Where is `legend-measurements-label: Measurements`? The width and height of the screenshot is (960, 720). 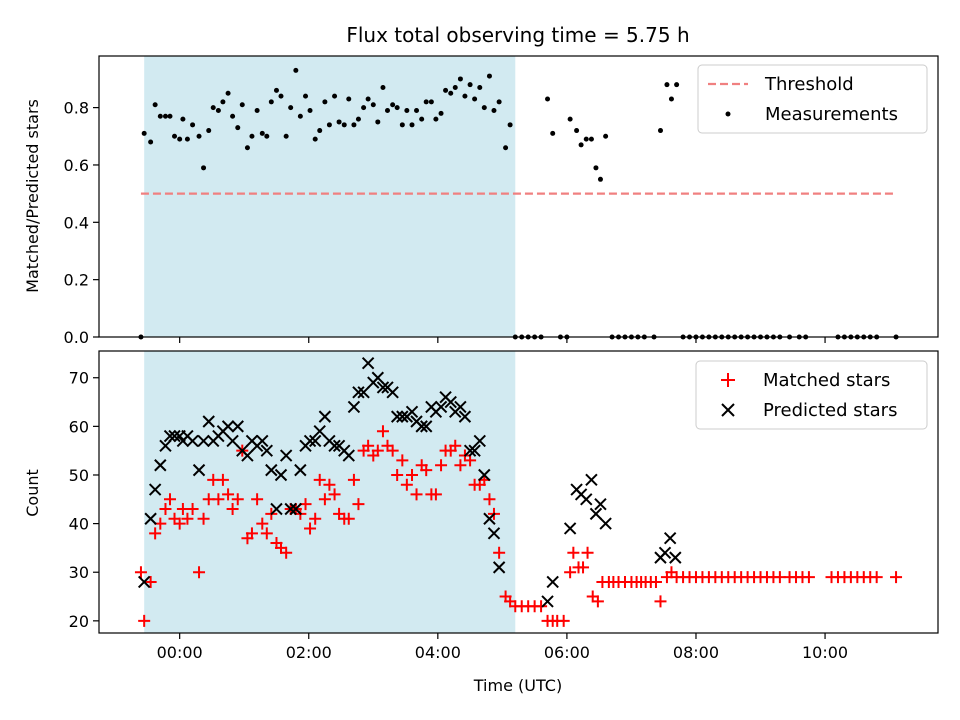 legend-measurements-label: Measurements is located at coordinates (831, 114).